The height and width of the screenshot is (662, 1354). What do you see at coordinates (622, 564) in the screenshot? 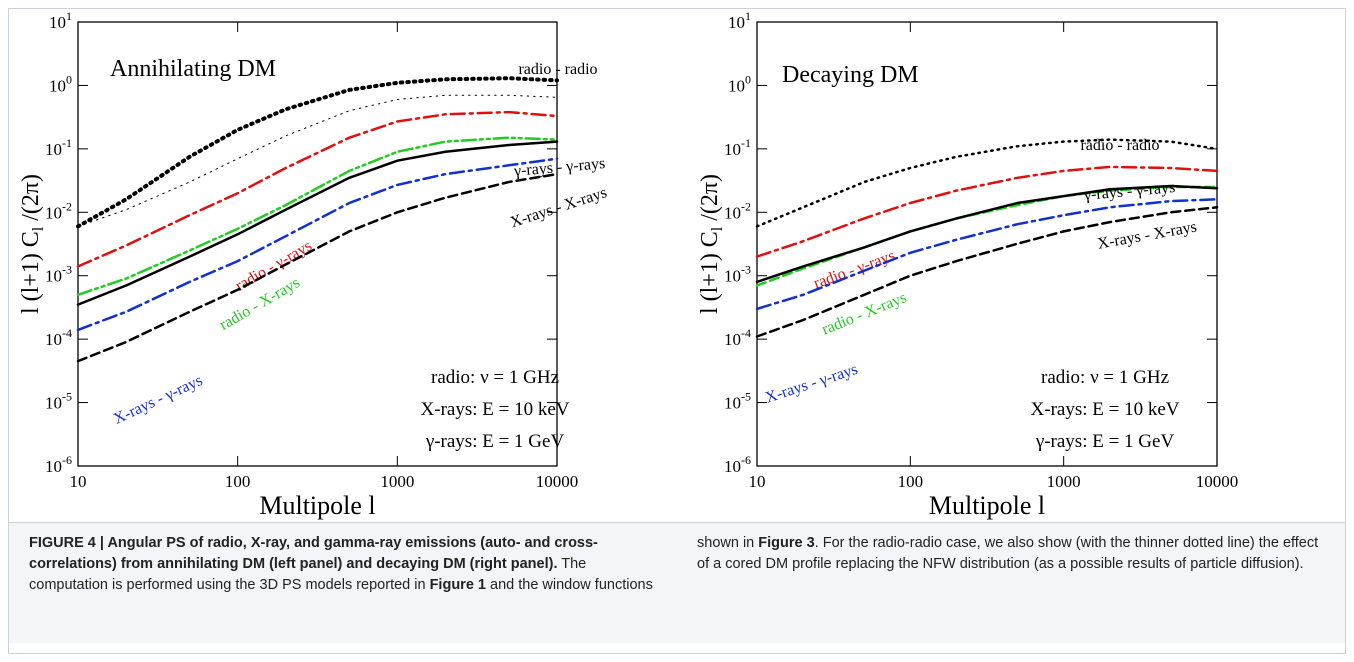
I see `caption-text: and the window functions shown in` at bounding box center [622, 564].